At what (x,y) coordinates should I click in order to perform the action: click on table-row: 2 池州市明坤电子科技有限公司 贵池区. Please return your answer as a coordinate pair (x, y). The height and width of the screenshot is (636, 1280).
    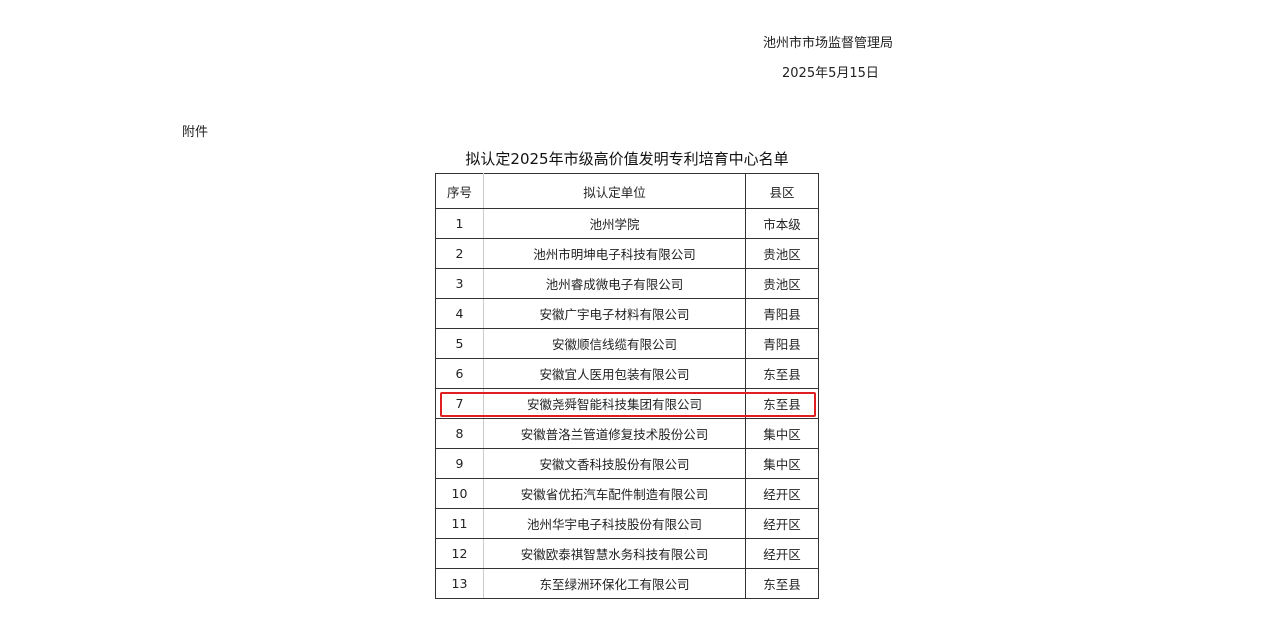
    Looking at the image, I should click on (627, 253).